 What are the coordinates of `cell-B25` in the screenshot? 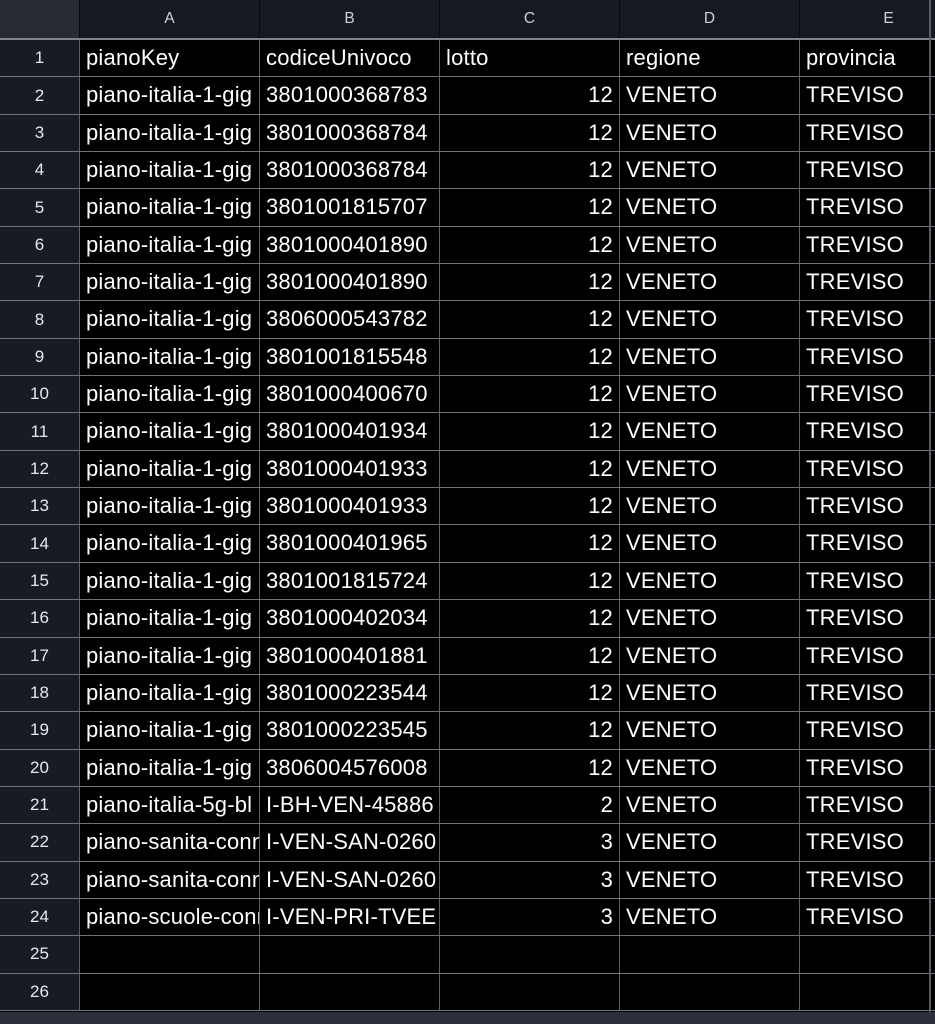 It's located at (350, 954).